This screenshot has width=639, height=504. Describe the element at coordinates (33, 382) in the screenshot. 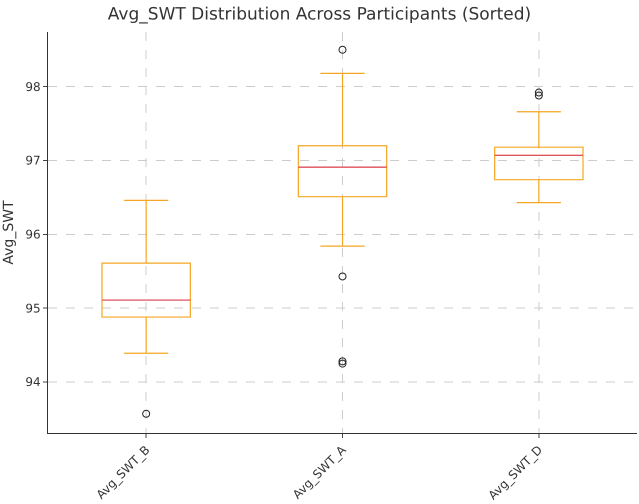

I see `y-tick-label: 94` at that location.